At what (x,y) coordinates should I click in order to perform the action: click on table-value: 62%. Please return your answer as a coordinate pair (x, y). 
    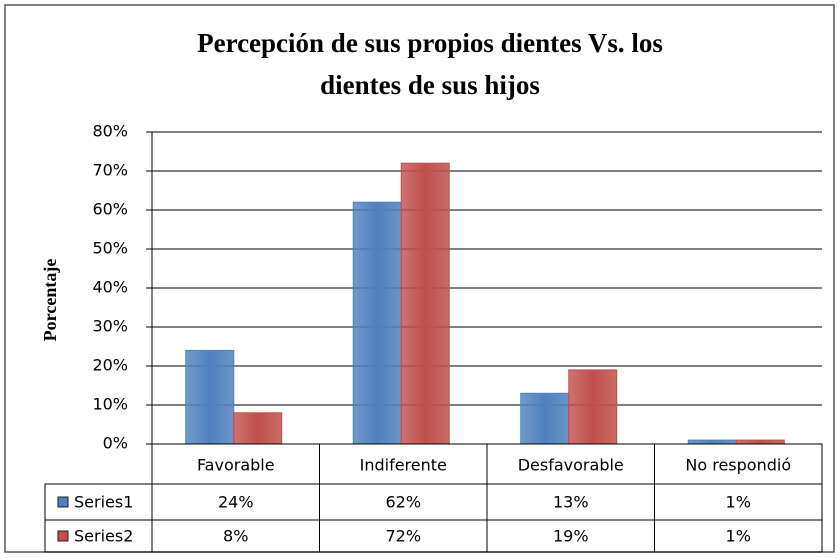
    Looking at the image, I should click on (403, 502).